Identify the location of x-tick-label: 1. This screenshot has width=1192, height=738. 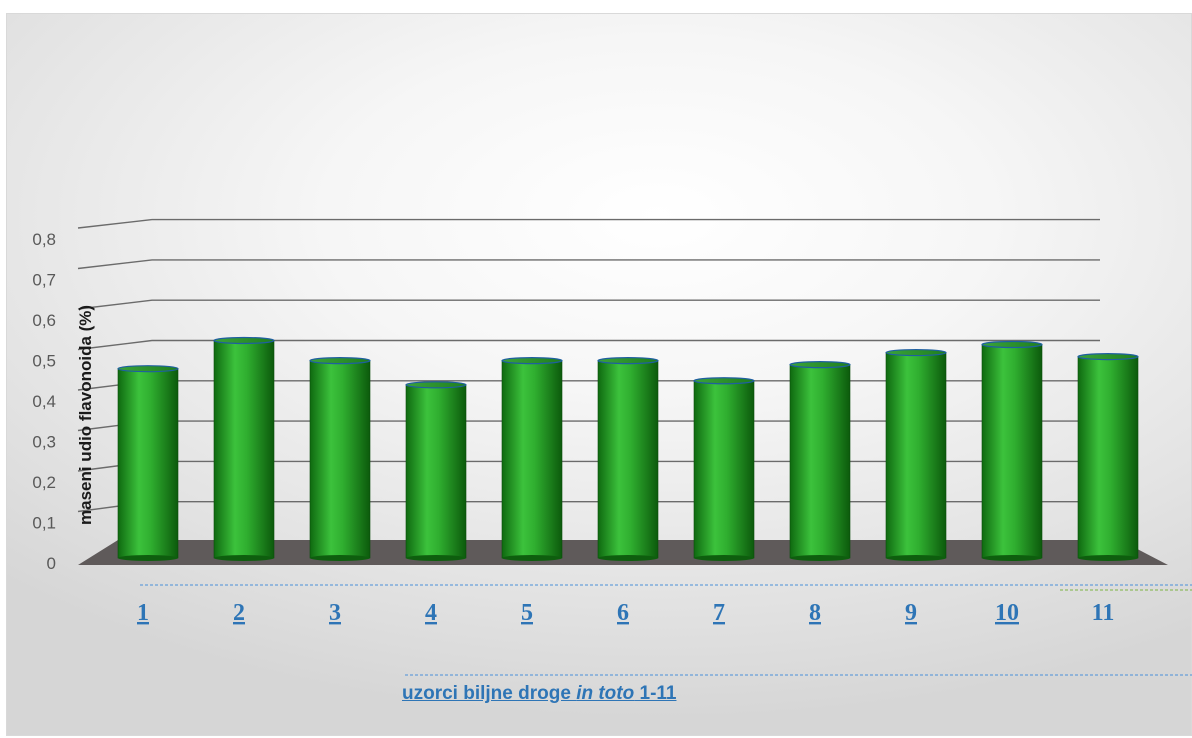
(143, 613).